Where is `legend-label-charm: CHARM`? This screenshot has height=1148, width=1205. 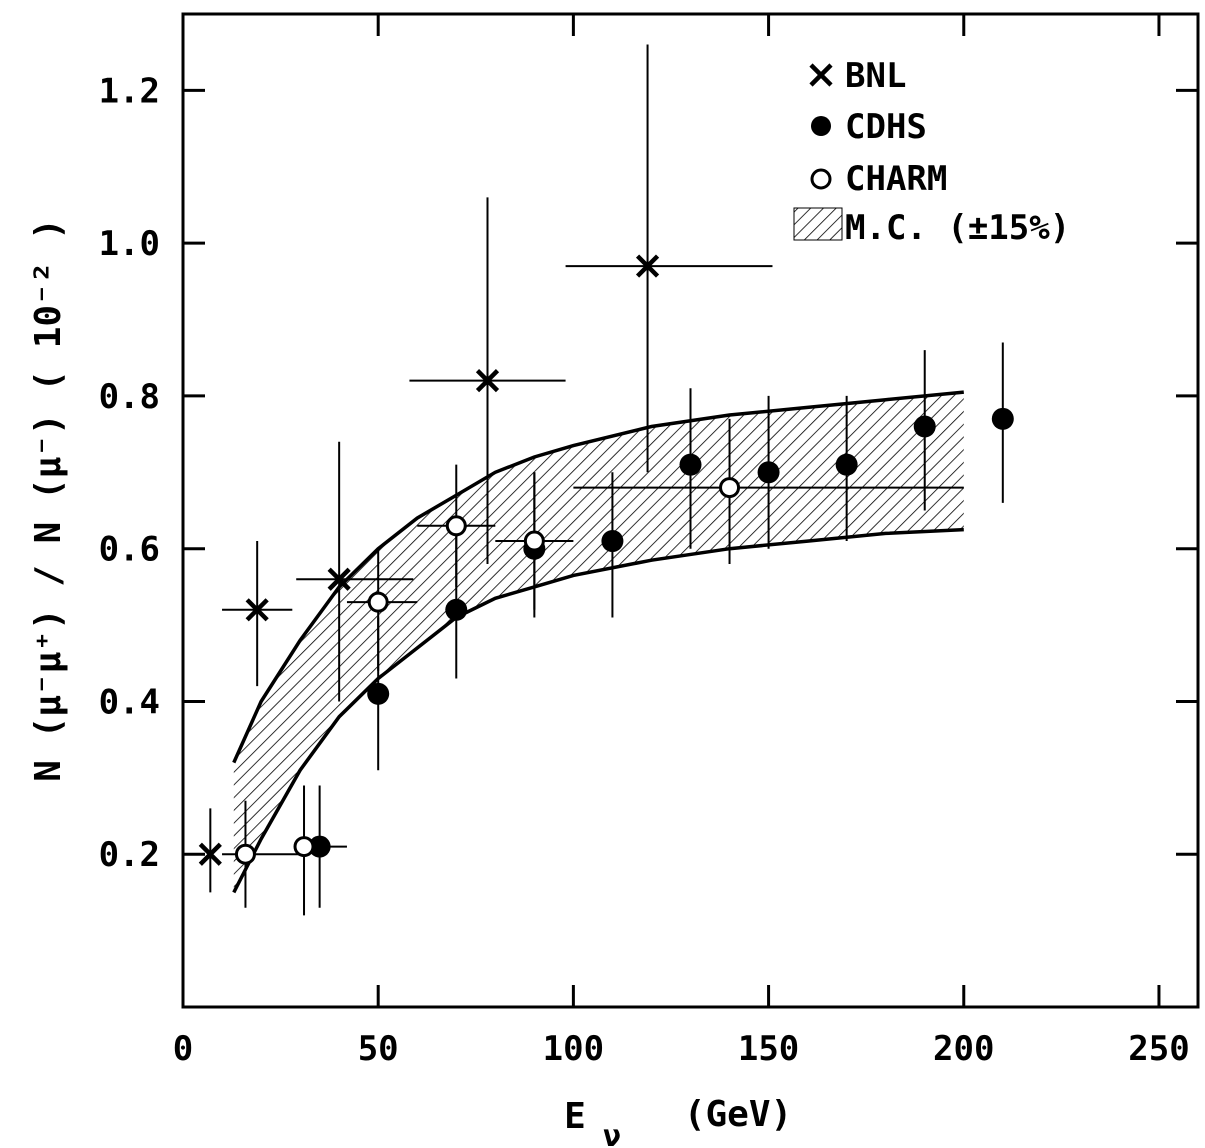
legend-label-charm: CHARM is located at coordinates (896, 179).